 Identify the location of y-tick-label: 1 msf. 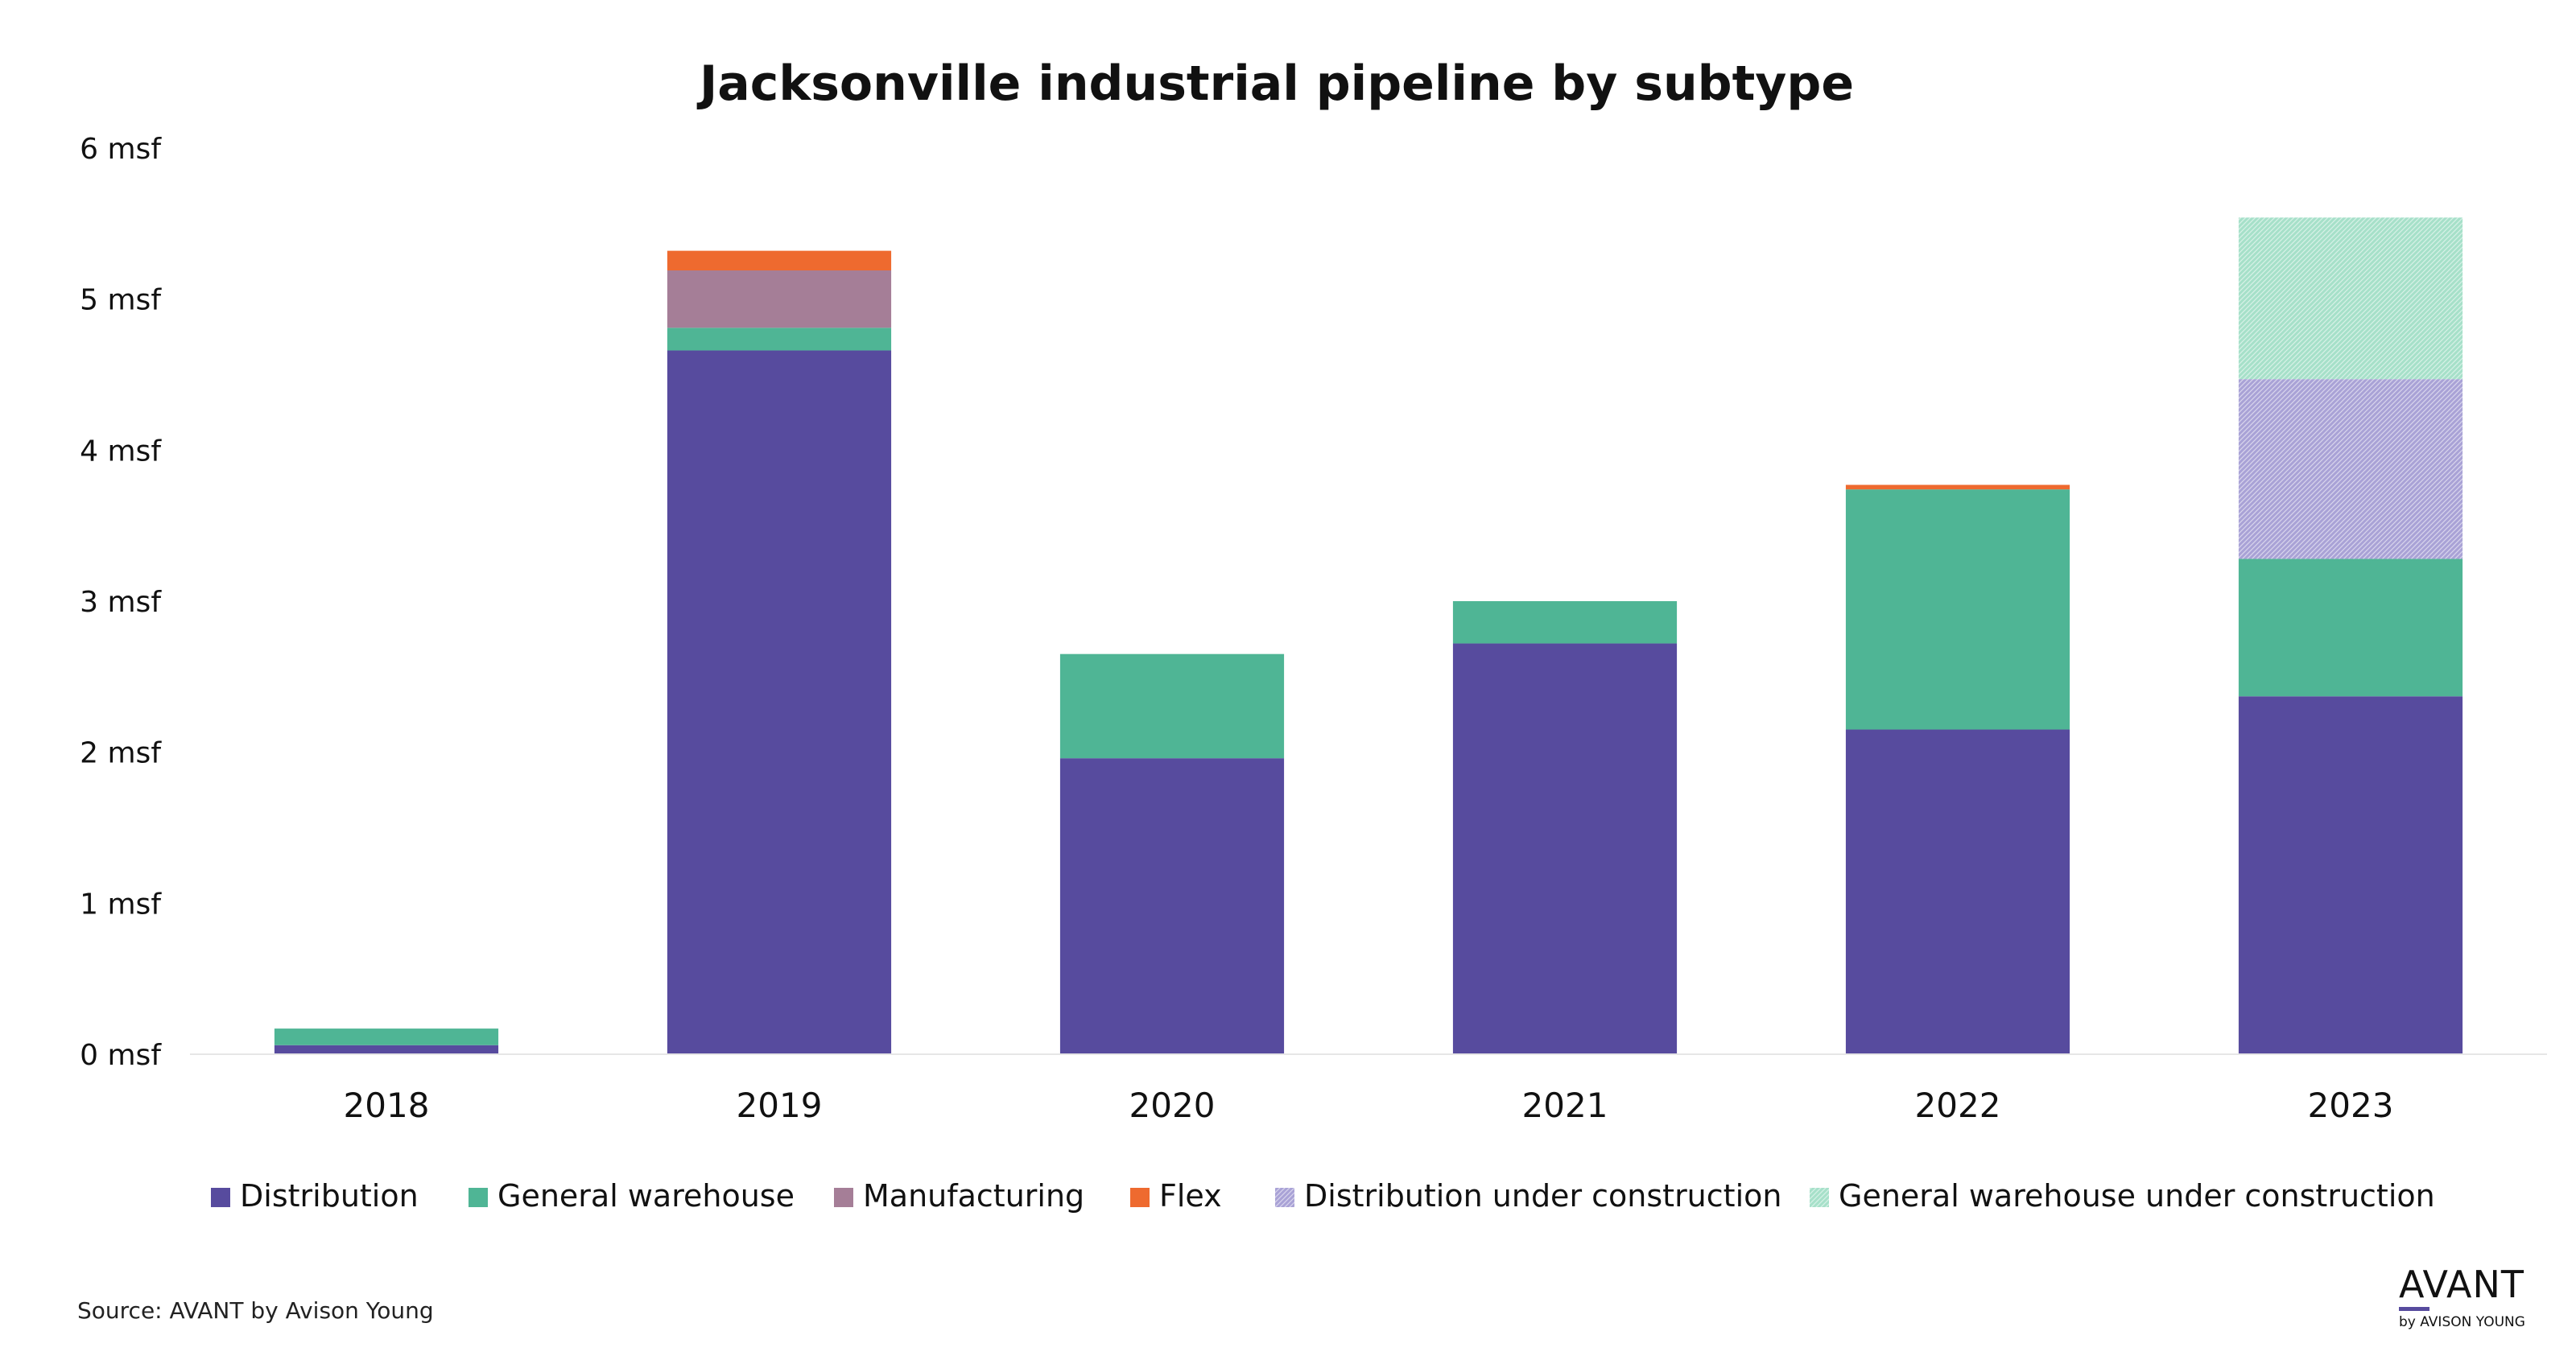
(121, 904).